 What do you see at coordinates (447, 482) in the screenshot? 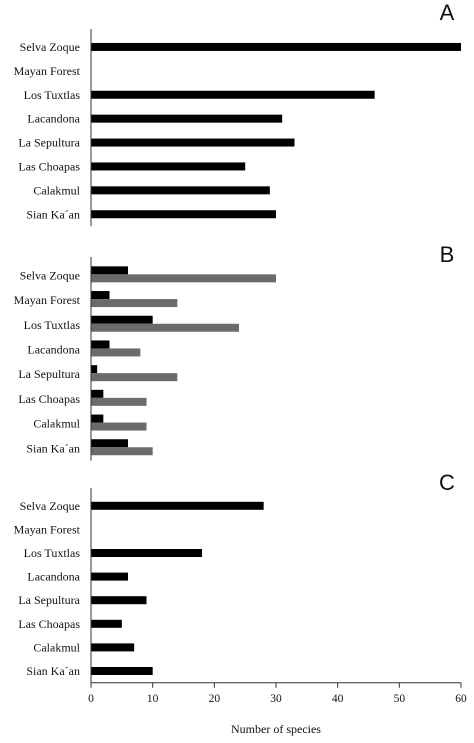
I see `panel-label: C` at bounding box center [447, 482].